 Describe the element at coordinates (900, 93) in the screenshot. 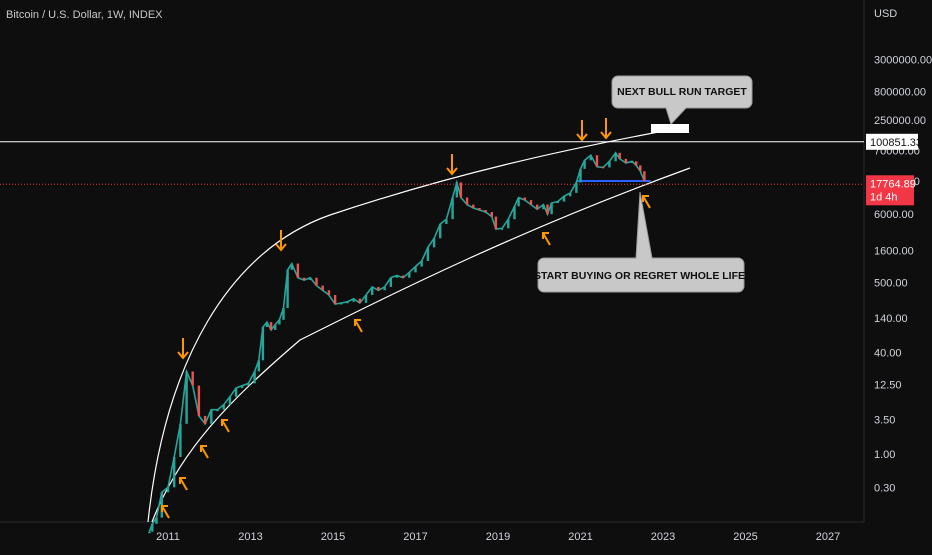

I see `y-tick-label: 800000.00` at that location.